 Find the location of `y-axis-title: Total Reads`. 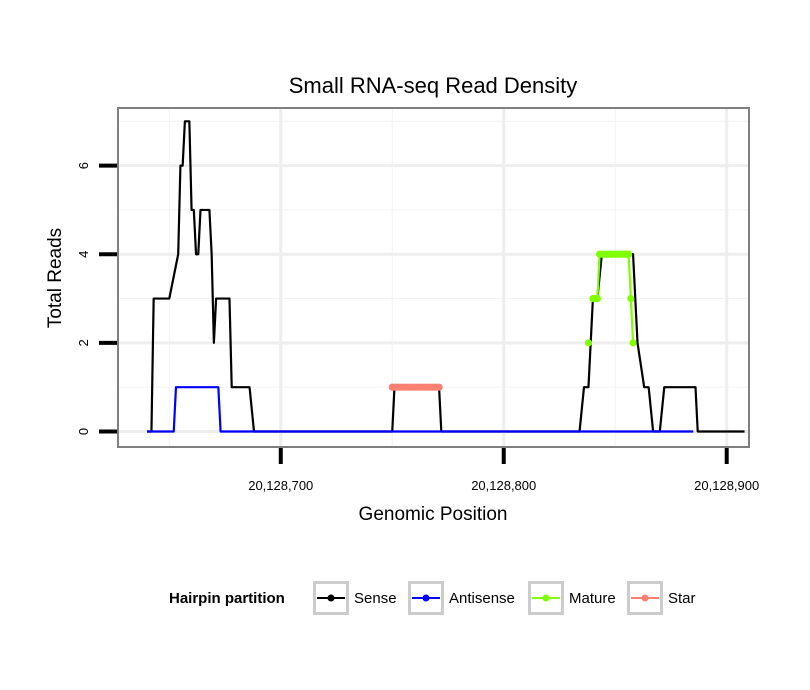

y-axis-title: Total Reads is located at coordinates (55, 278).